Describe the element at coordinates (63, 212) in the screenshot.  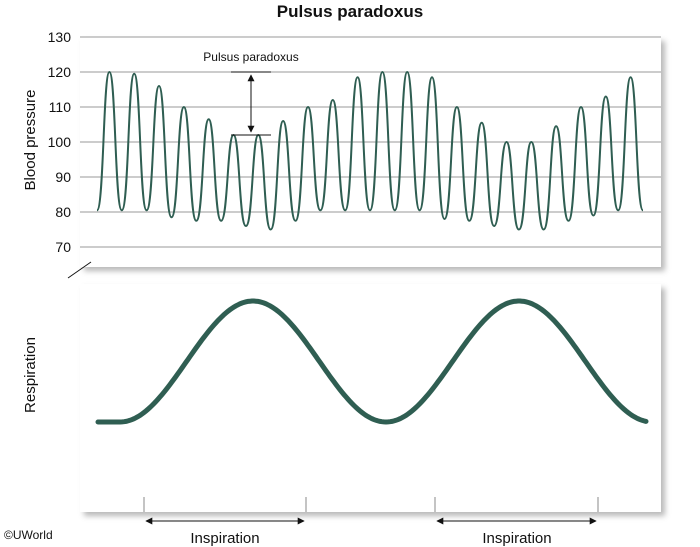
I see `y-tick-80: 80` at that location.